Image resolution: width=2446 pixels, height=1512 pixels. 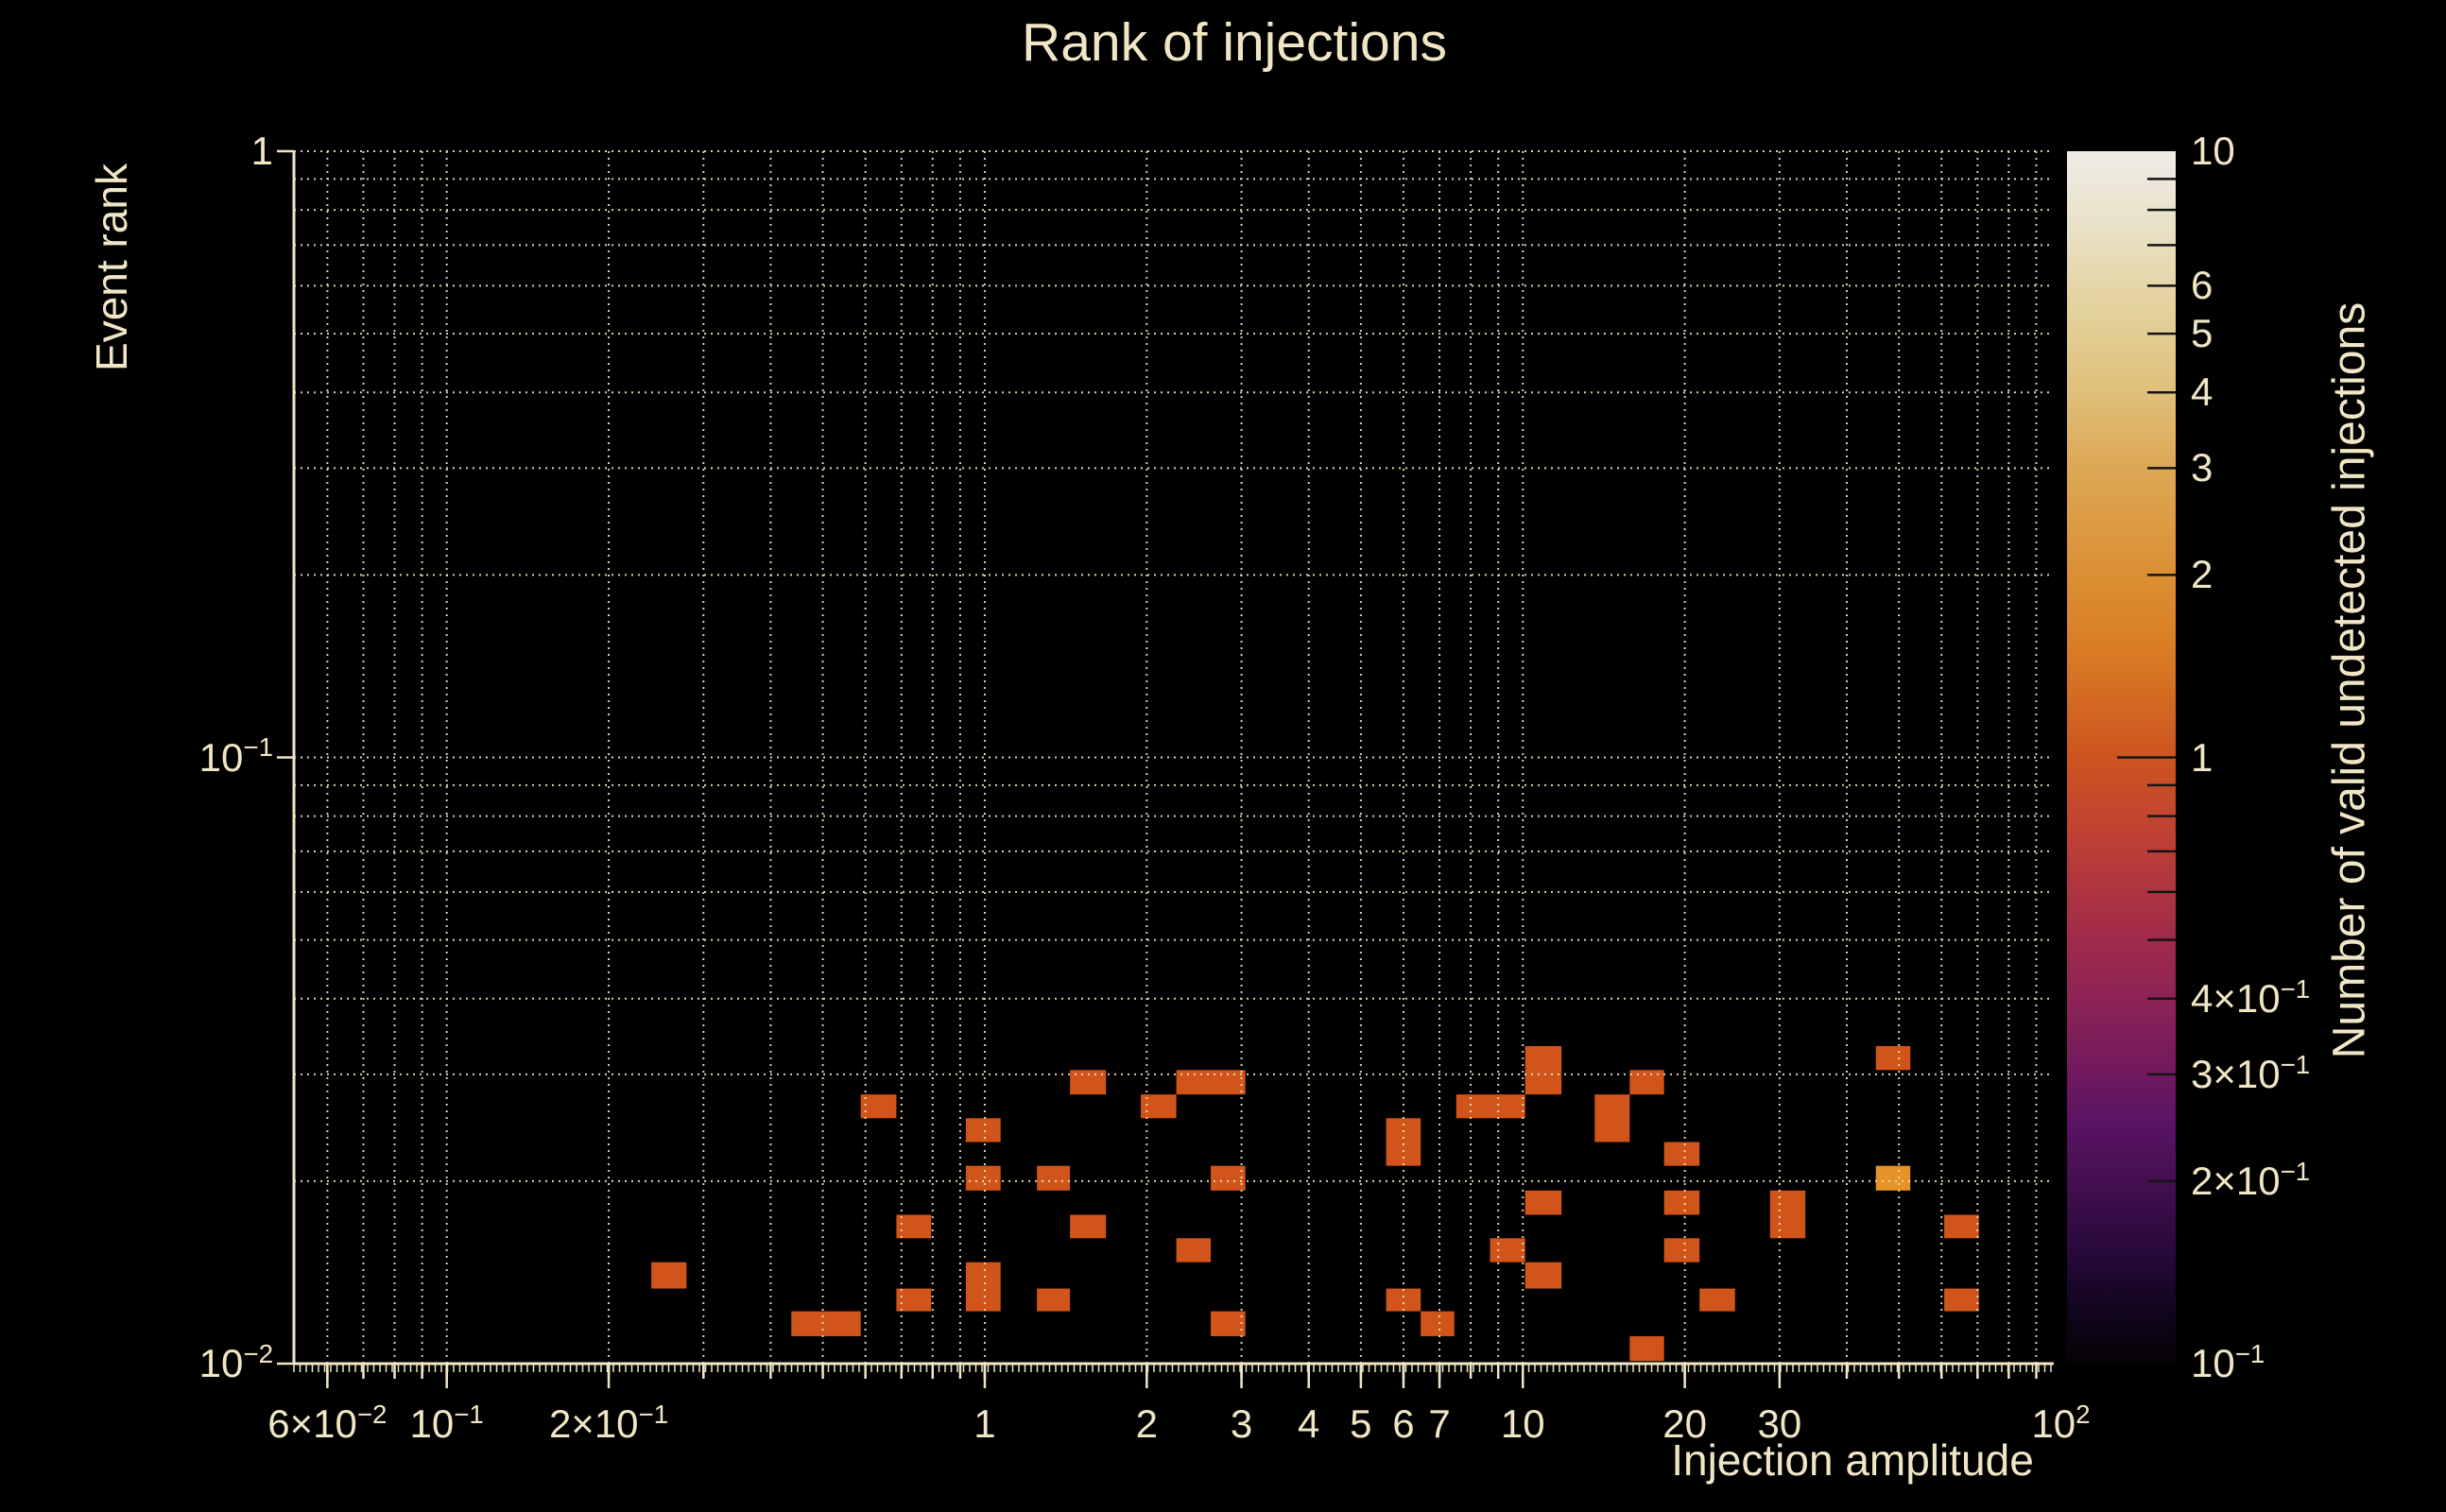 I want to click on heatmap-cells, so click(x=1315, y=1204).